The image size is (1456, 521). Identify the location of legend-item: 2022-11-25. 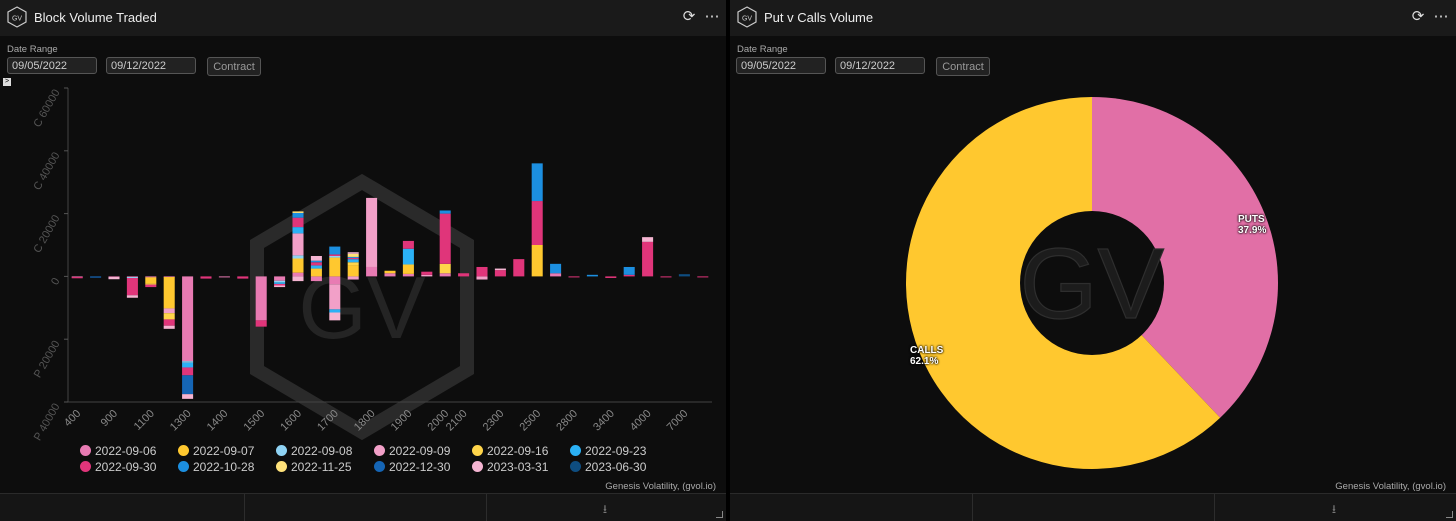
(314, 467).